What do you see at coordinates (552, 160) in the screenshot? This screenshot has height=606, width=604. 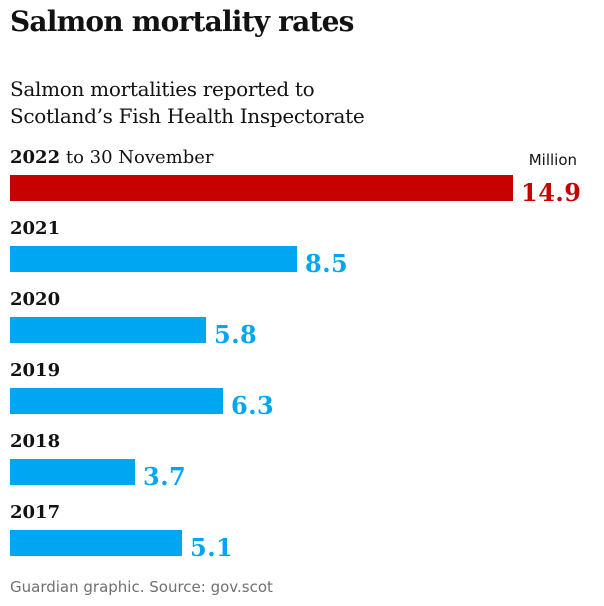 I see `unit-label: Million` at bounding box center [552, 160].